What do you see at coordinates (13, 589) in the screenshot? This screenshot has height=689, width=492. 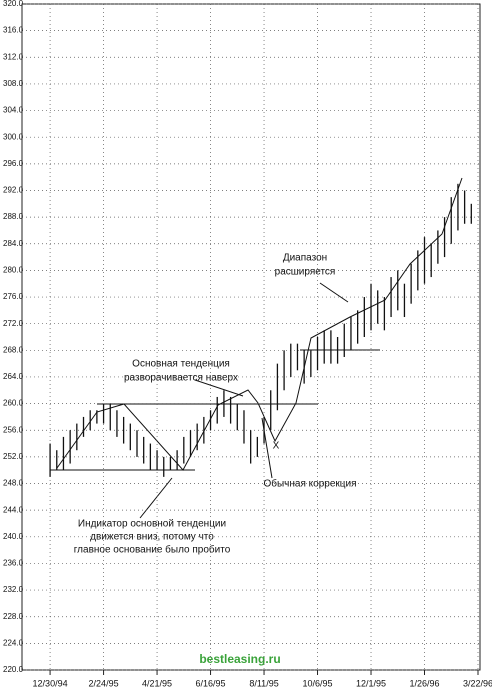 I see `y-tick-label: 232.0` at bounding box center [13, 589].